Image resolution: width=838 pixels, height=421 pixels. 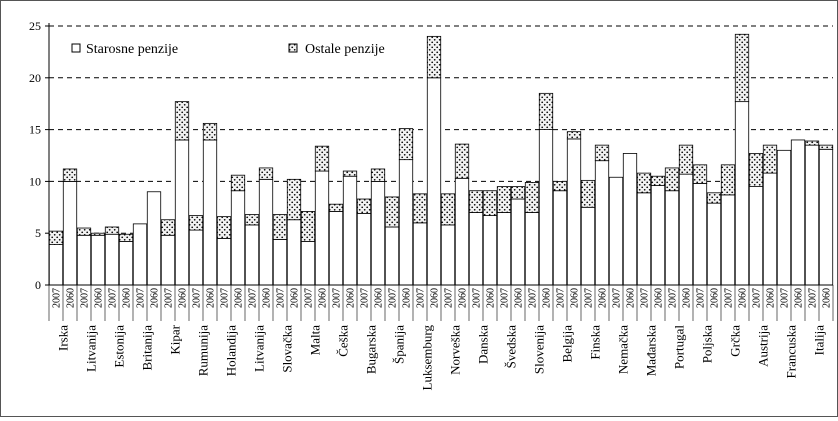 I want to click on country-label: Slovačka, so click(x=287, y=349).